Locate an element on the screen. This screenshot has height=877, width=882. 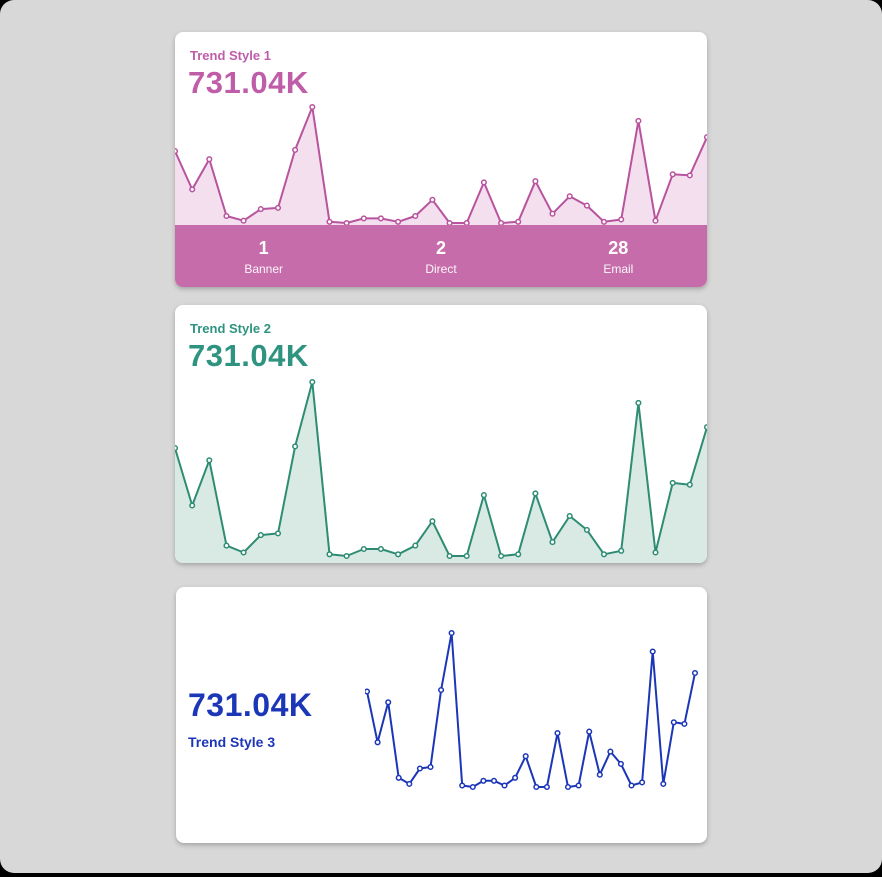
card-3-kpi-block: 731.04K Trend Style 3 is located at coordinates (250, 718).